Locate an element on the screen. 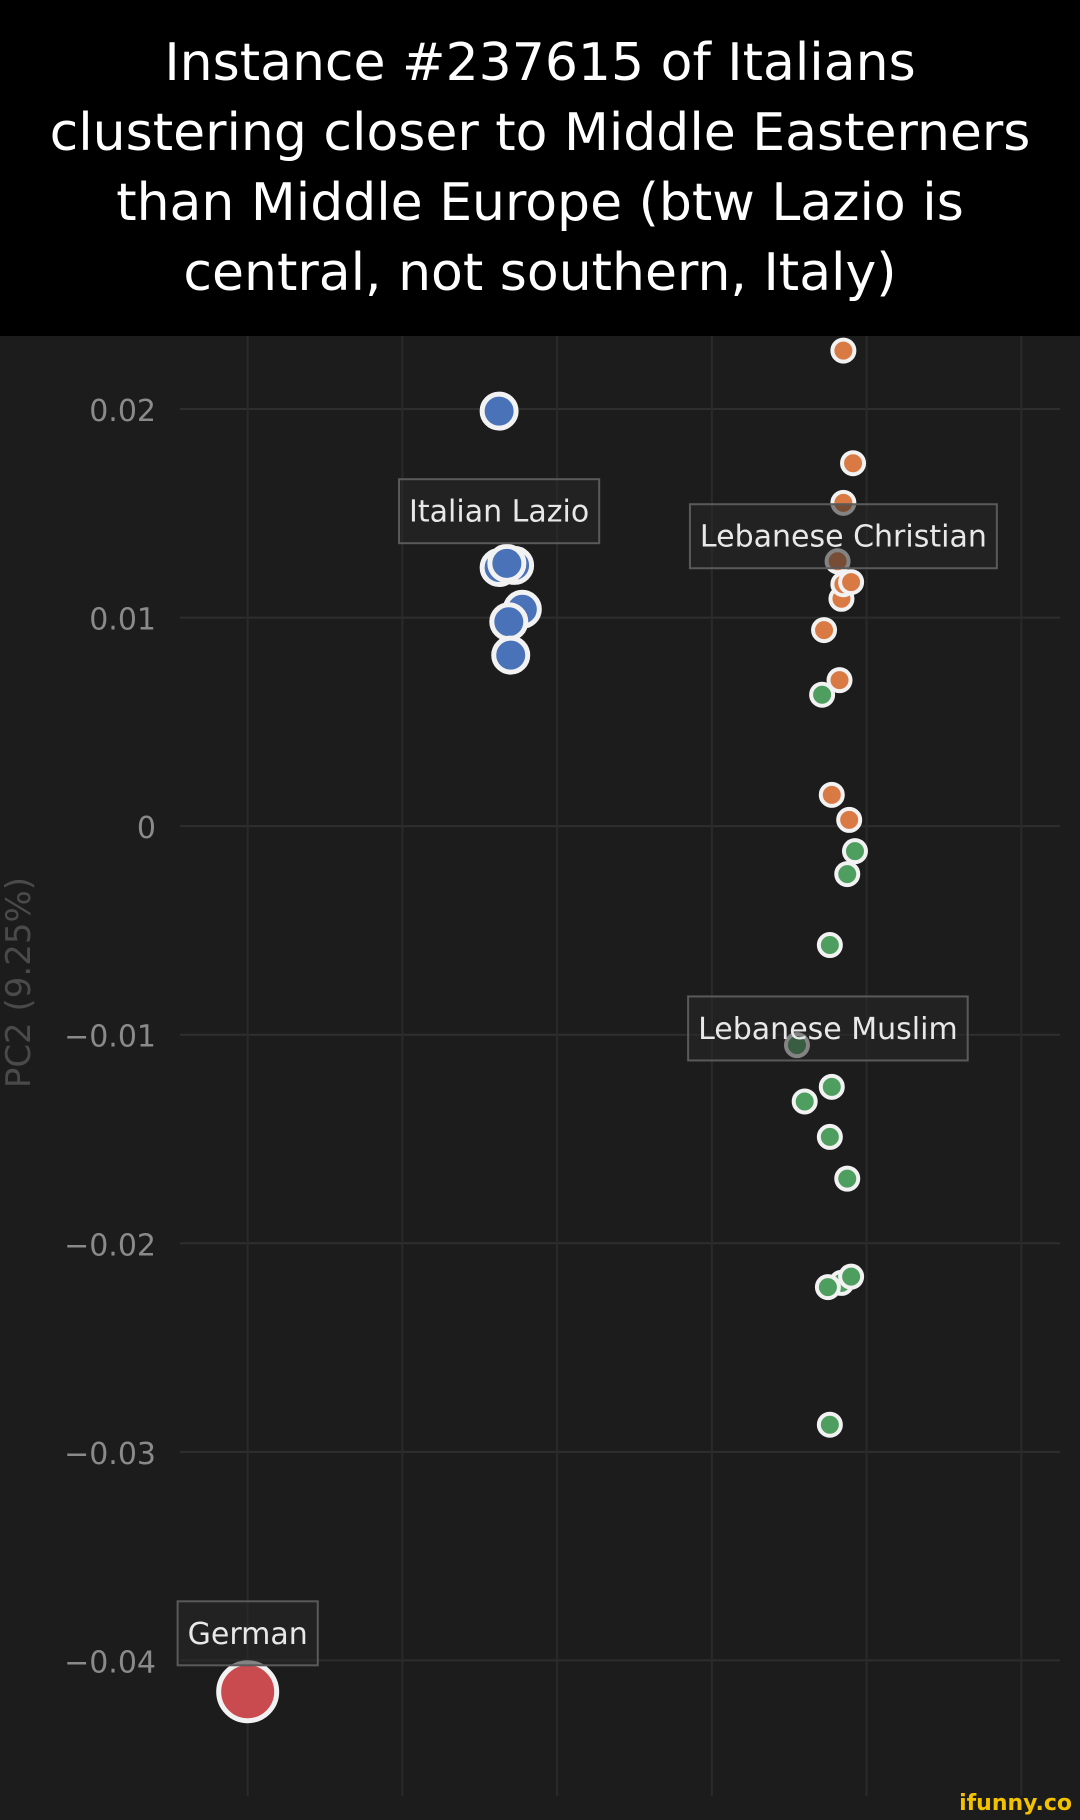 The image size is (1080, 1820). label-german: German is located at coordinates (247, 1633).